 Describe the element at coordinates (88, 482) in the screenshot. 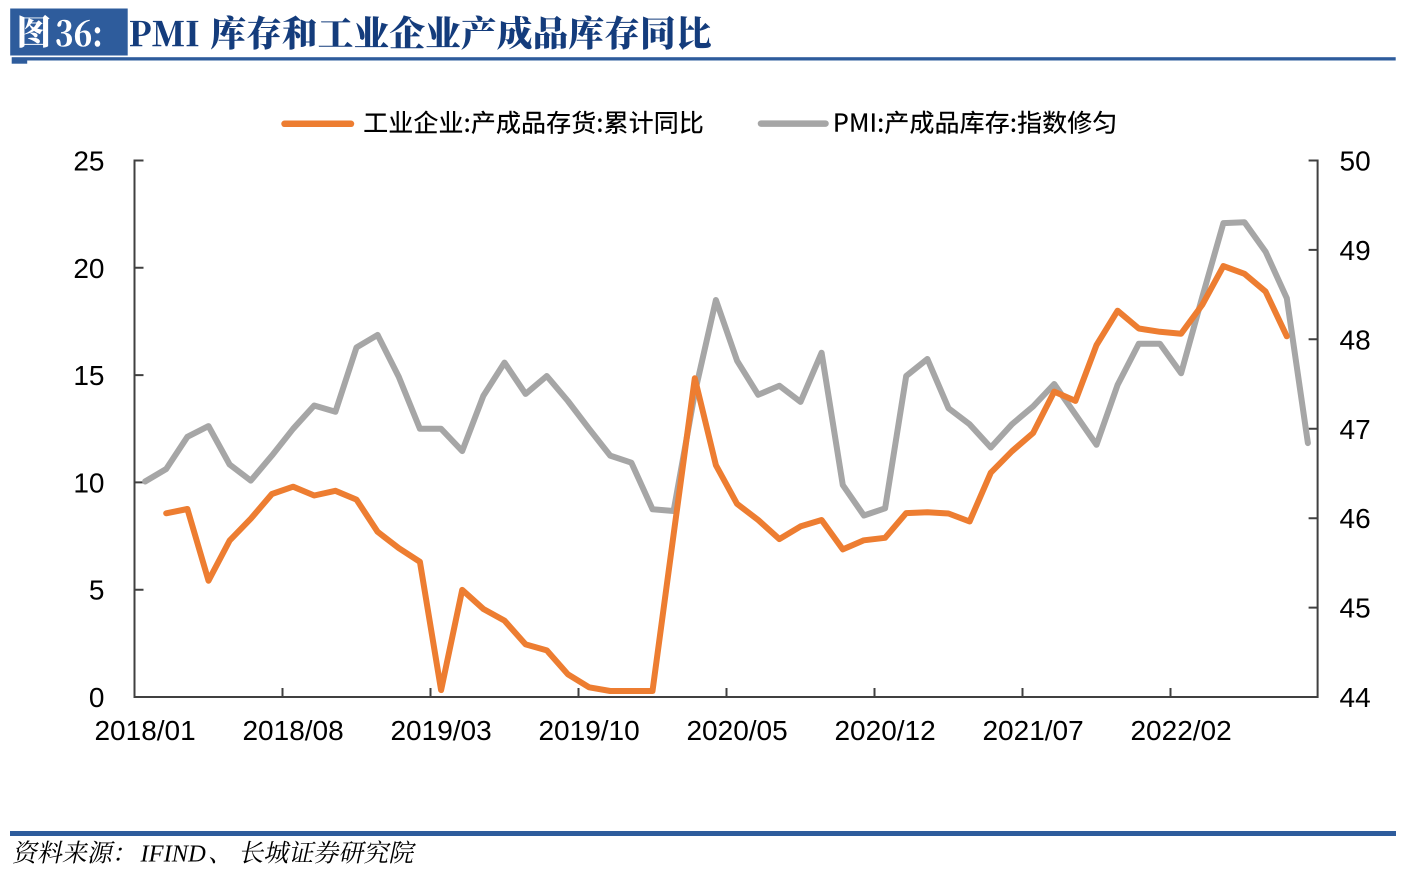

I see `svg-text: 10` at that location.